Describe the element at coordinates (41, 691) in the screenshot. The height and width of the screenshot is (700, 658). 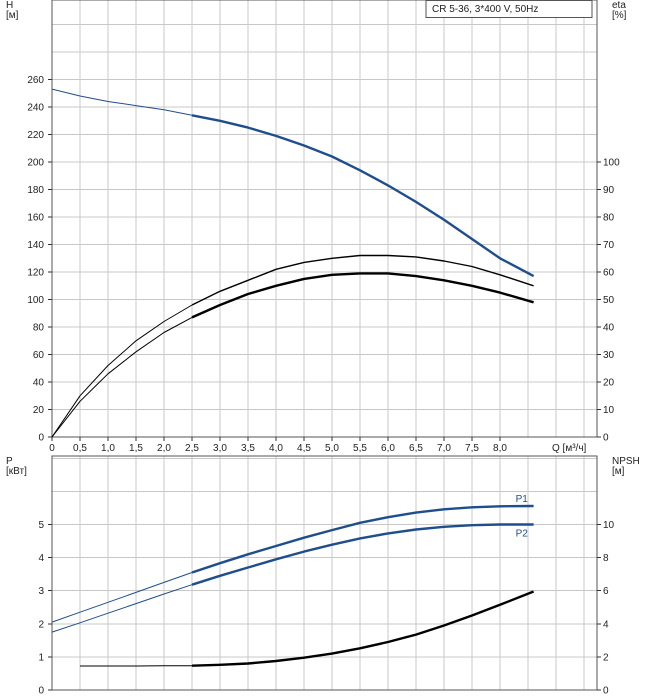
I see `panel-2-ytick-label: 0` at that location.